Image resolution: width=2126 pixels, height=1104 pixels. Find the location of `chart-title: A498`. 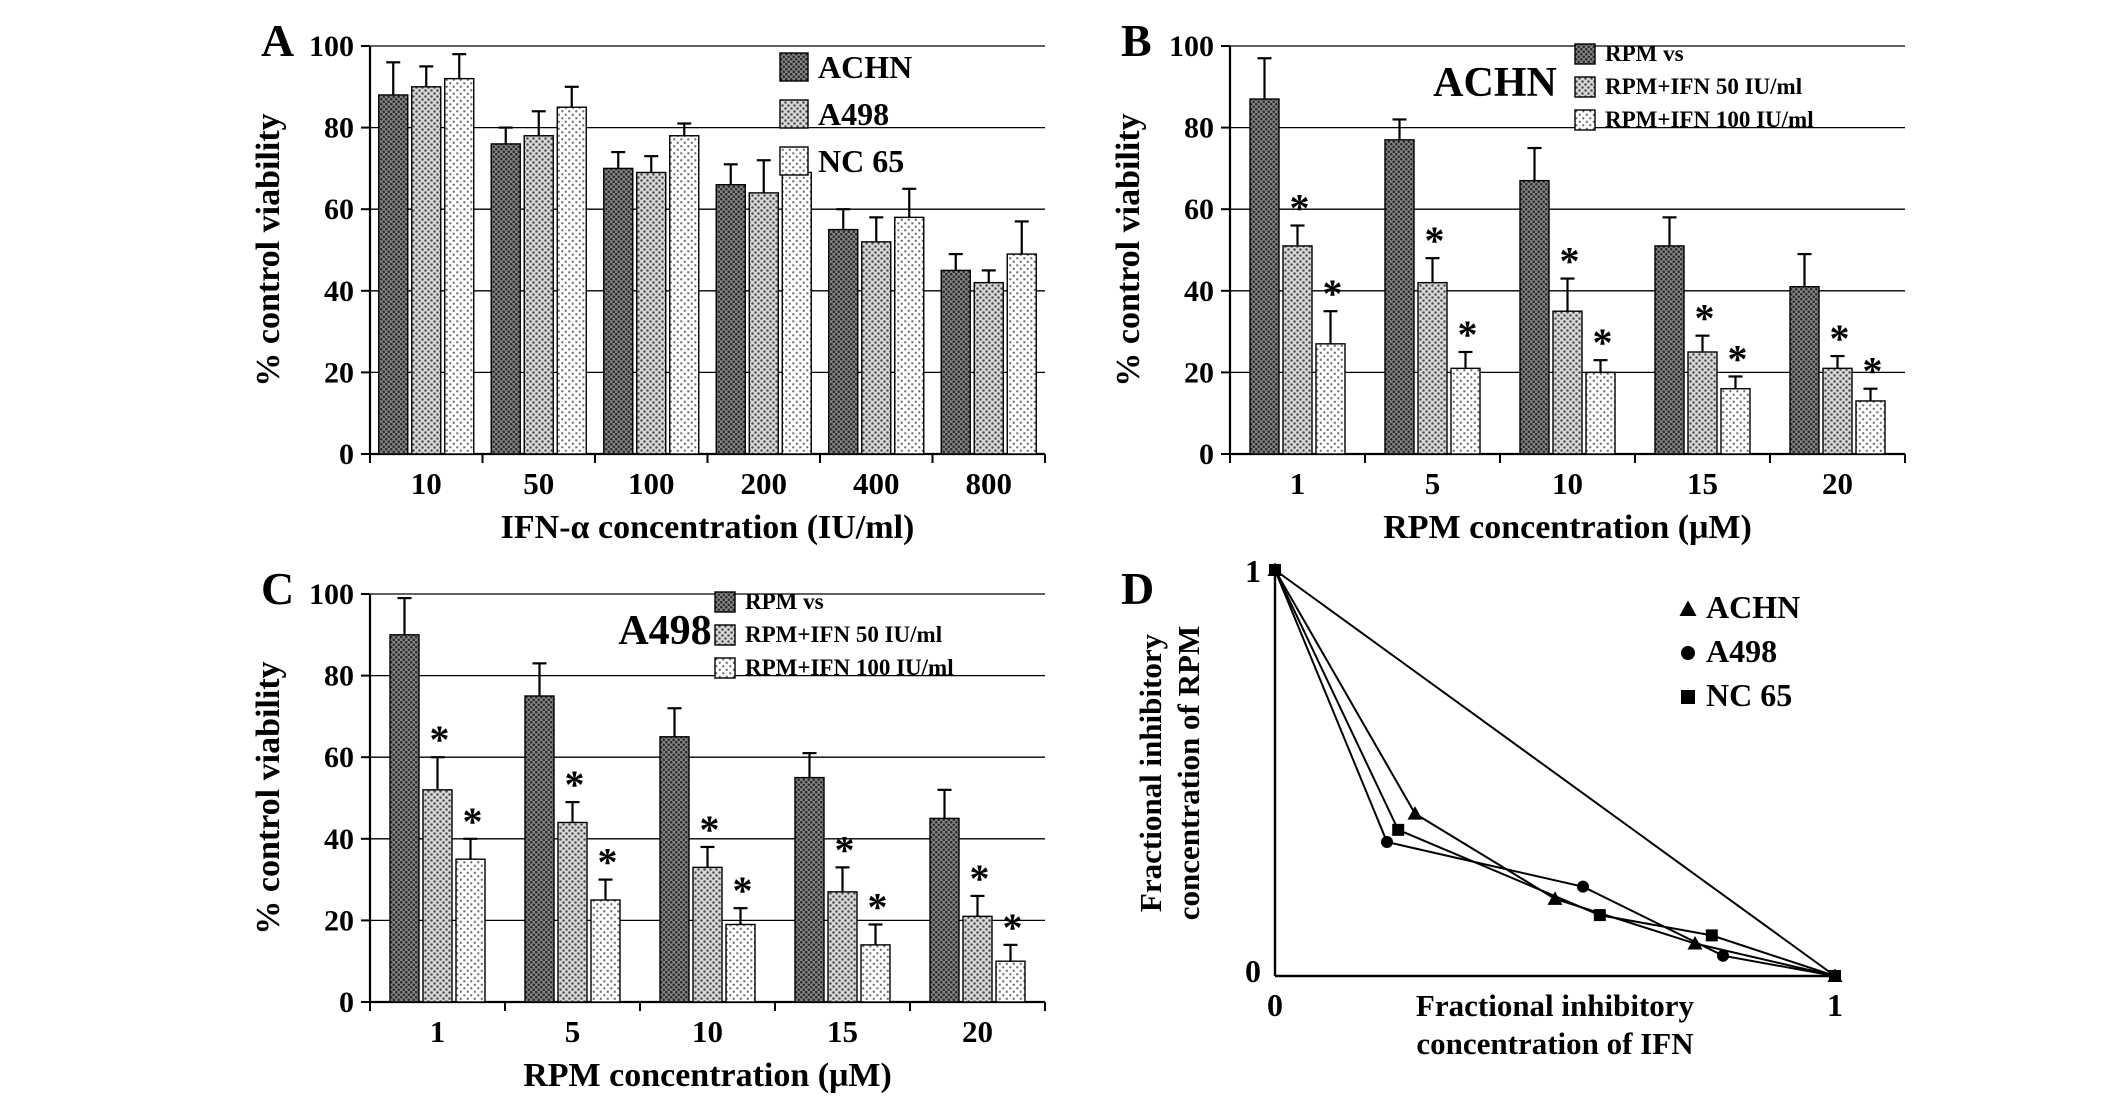

chart-title: A498 is located at coordinates (664, 631).